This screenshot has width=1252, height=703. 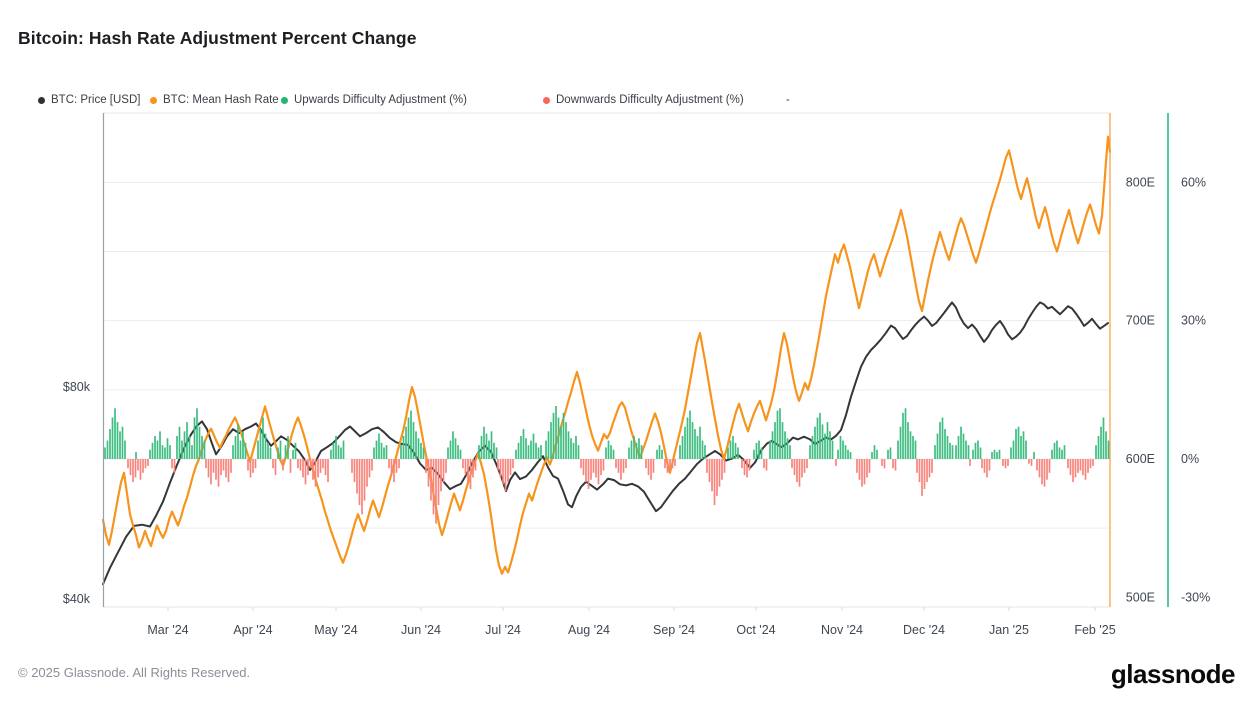 What do you see at coordinates (167, 630) in the screenshot?
I see `x-tick-label: Mar '24` at bounding box center [167, 630].